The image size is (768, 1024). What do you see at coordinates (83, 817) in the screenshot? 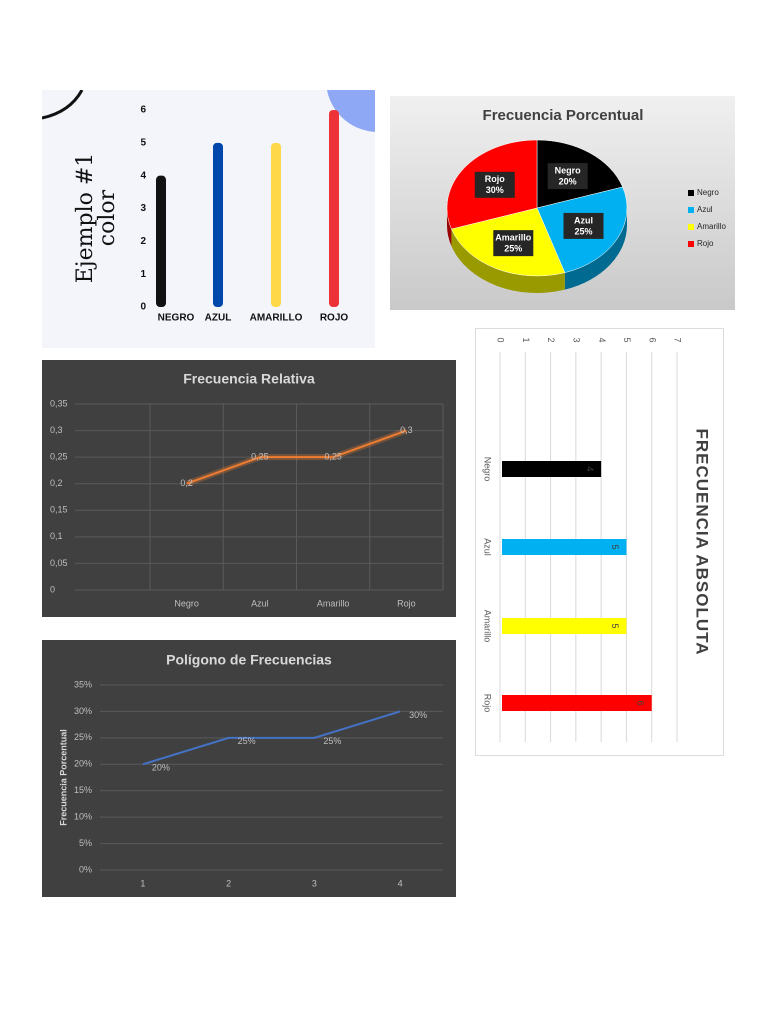
I see `y-tick-label: 10%` at bounding box center [83, 817].